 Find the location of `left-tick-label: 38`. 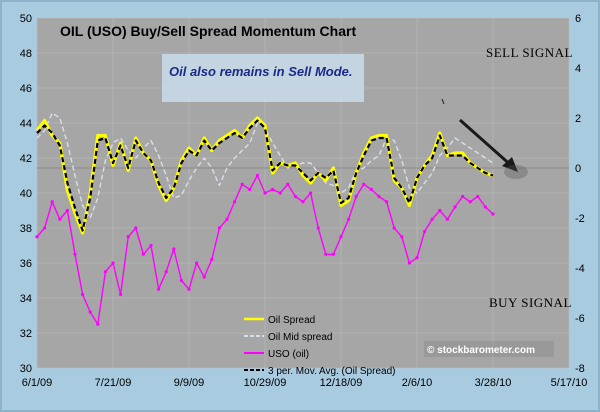

left-tick-label: 38 is located at coordinates (26, 229).